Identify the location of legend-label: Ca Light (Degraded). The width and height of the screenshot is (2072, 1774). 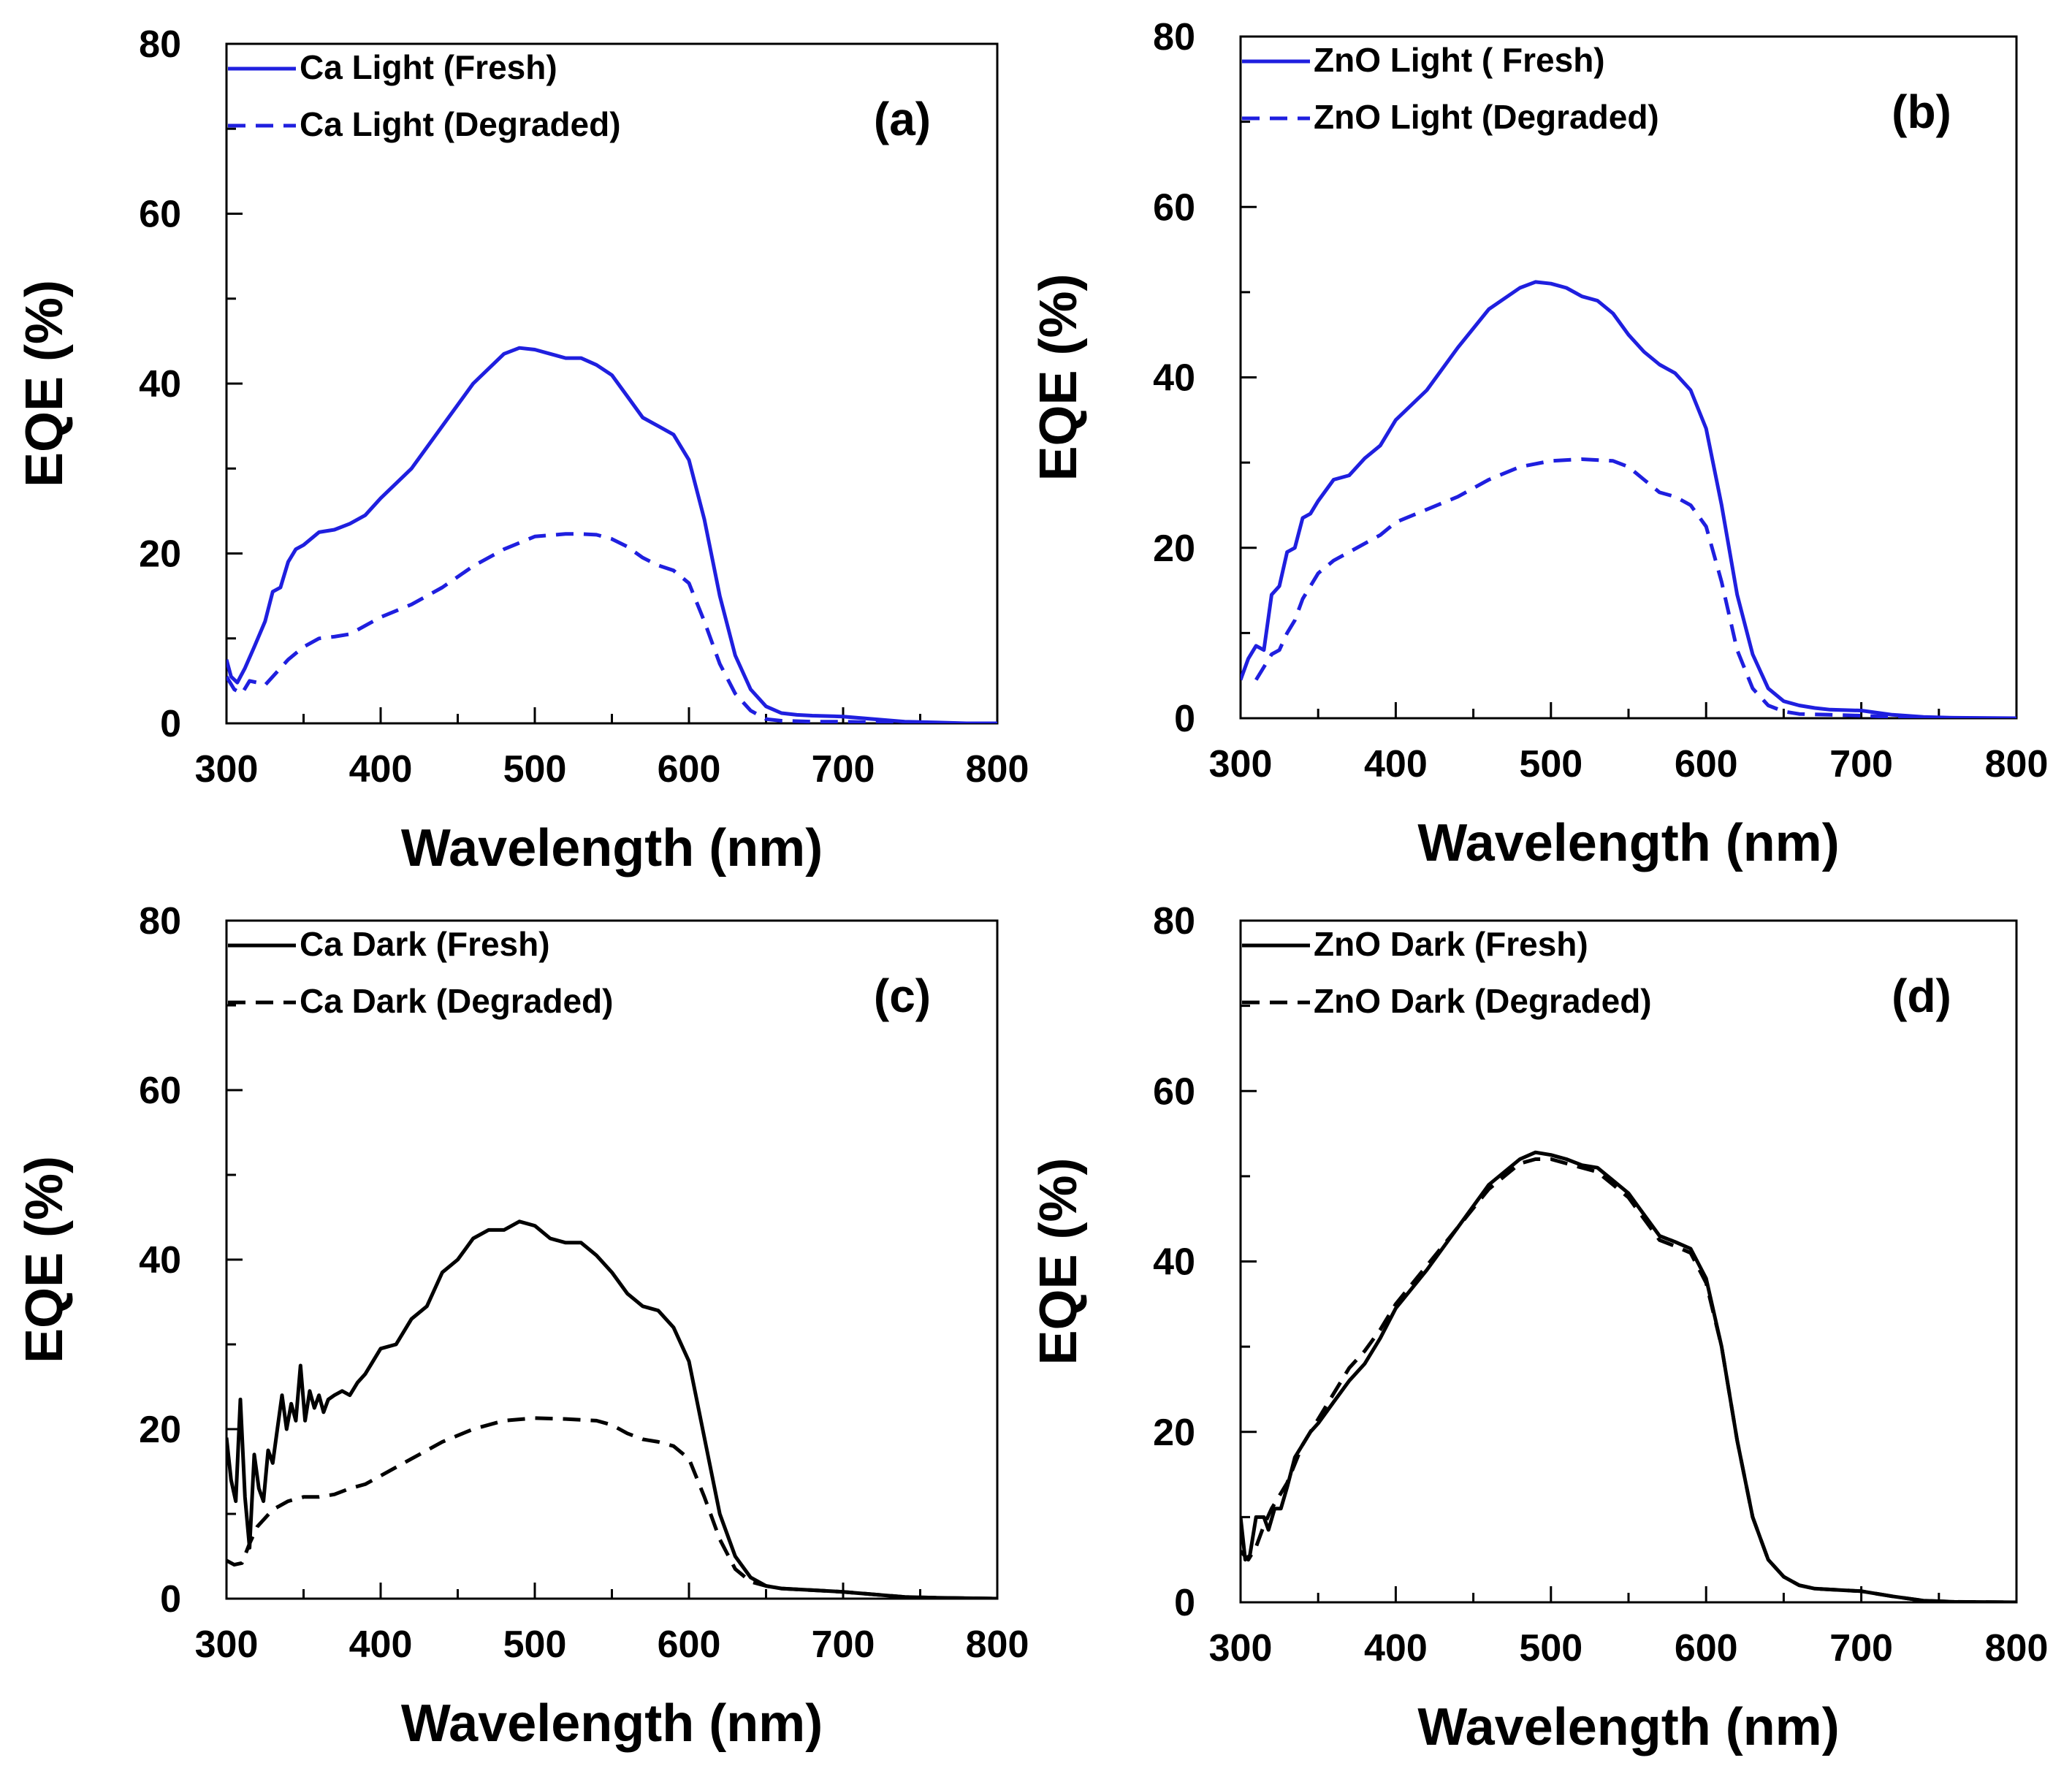
(460, 124).